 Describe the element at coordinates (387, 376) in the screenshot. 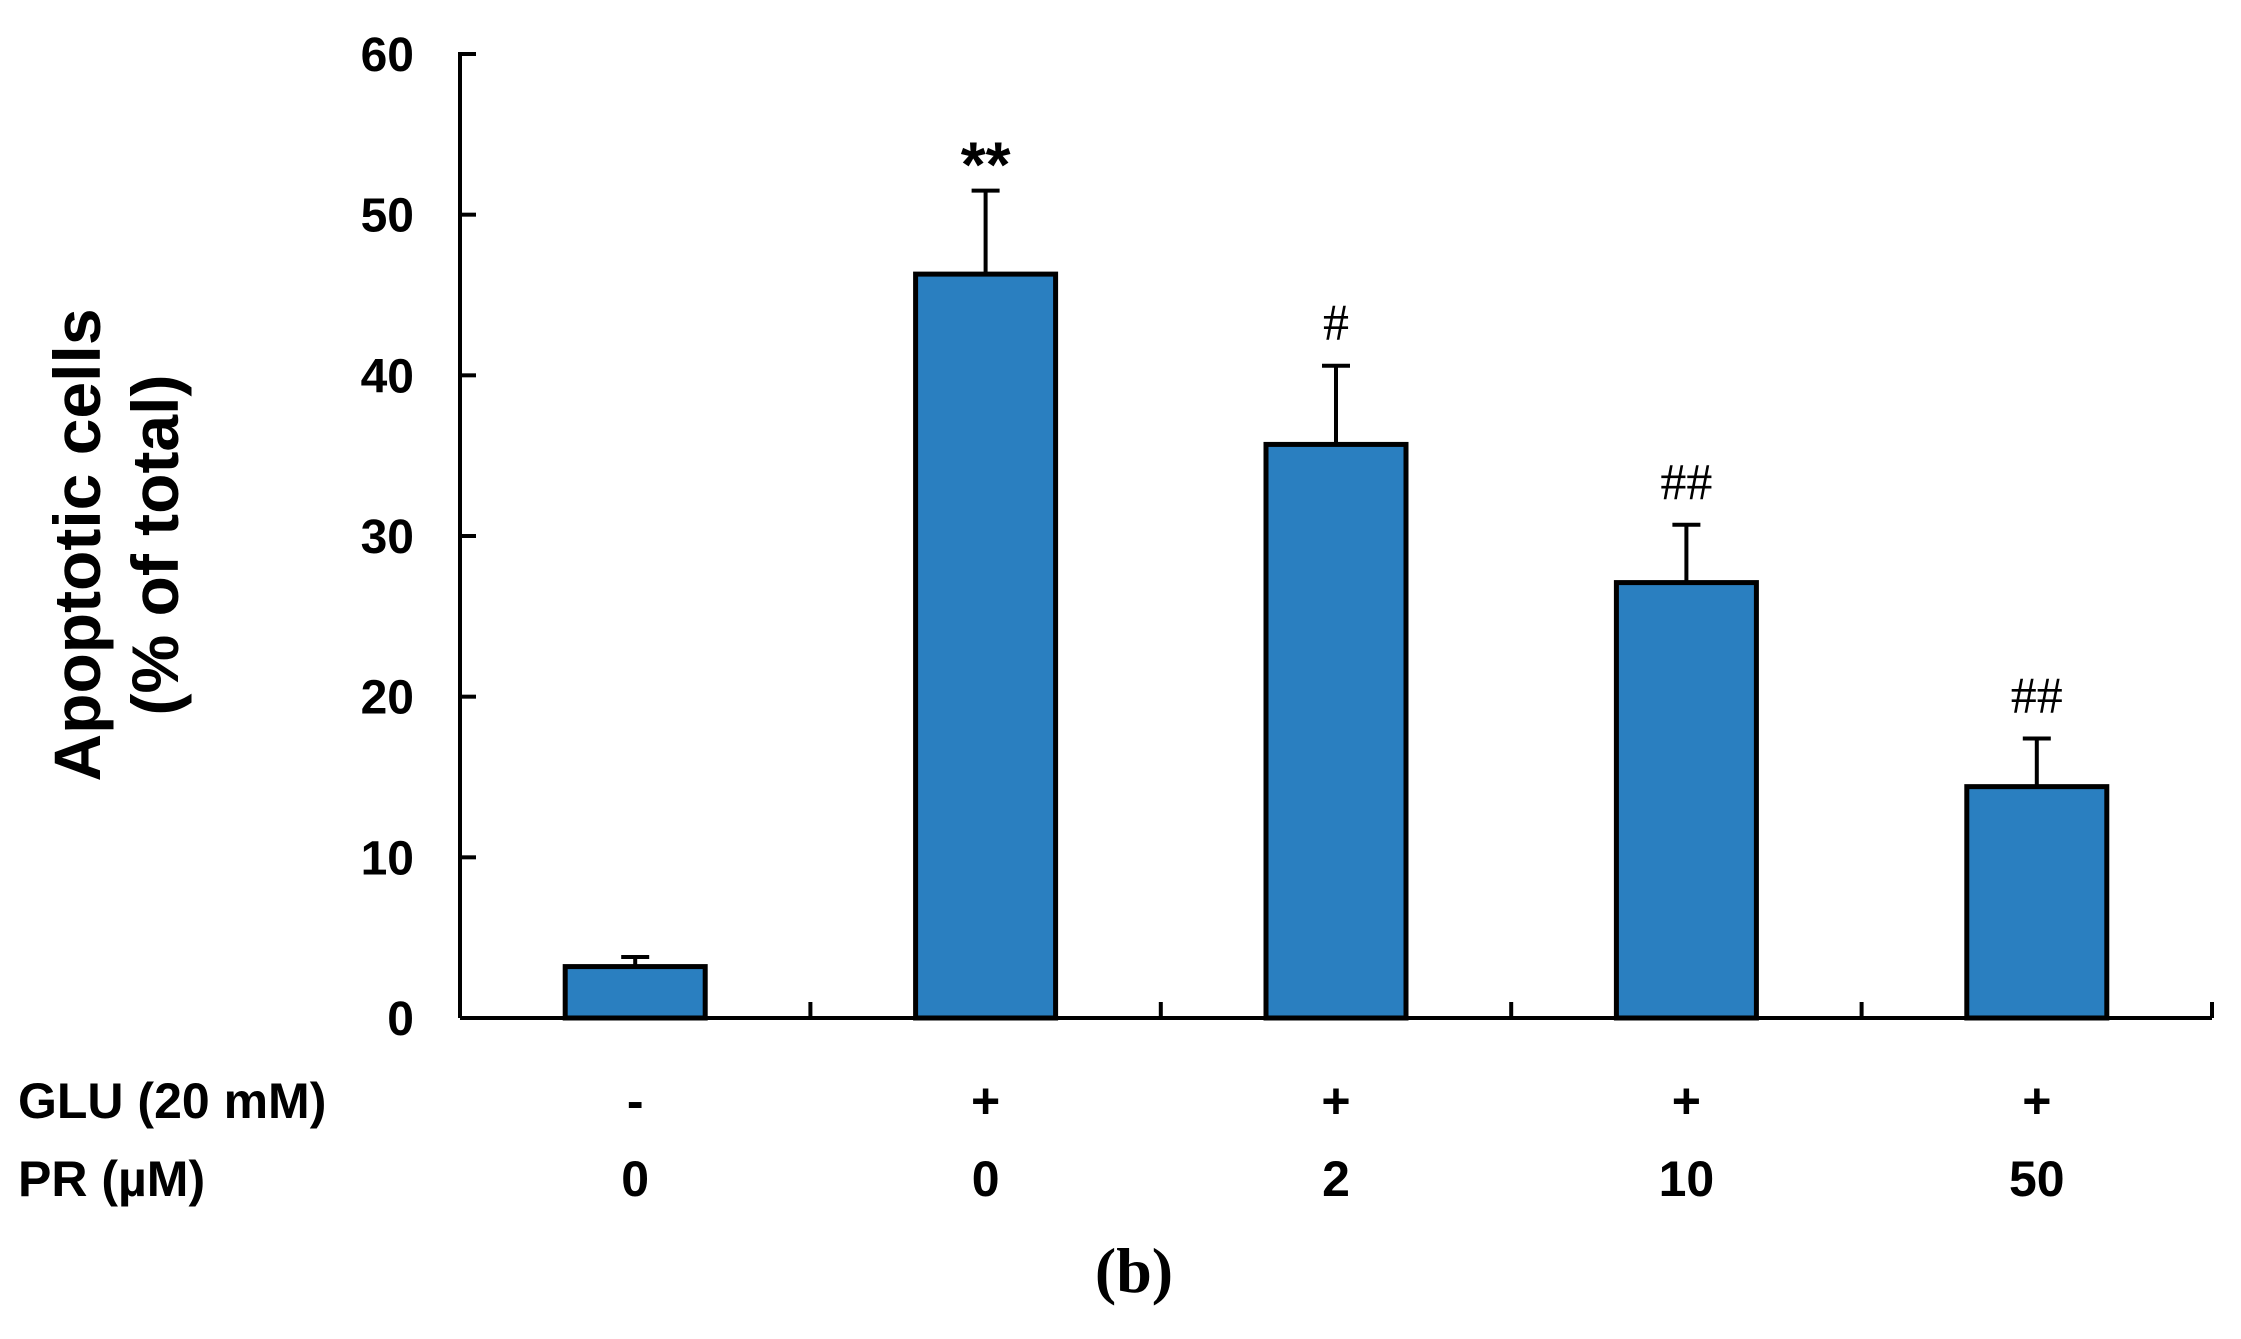

I see `y-tick-label-4: 40` at that location.